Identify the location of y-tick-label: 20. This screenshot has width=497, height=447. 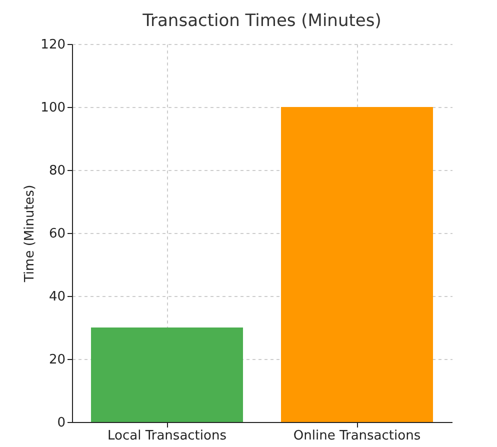
(57, 360).